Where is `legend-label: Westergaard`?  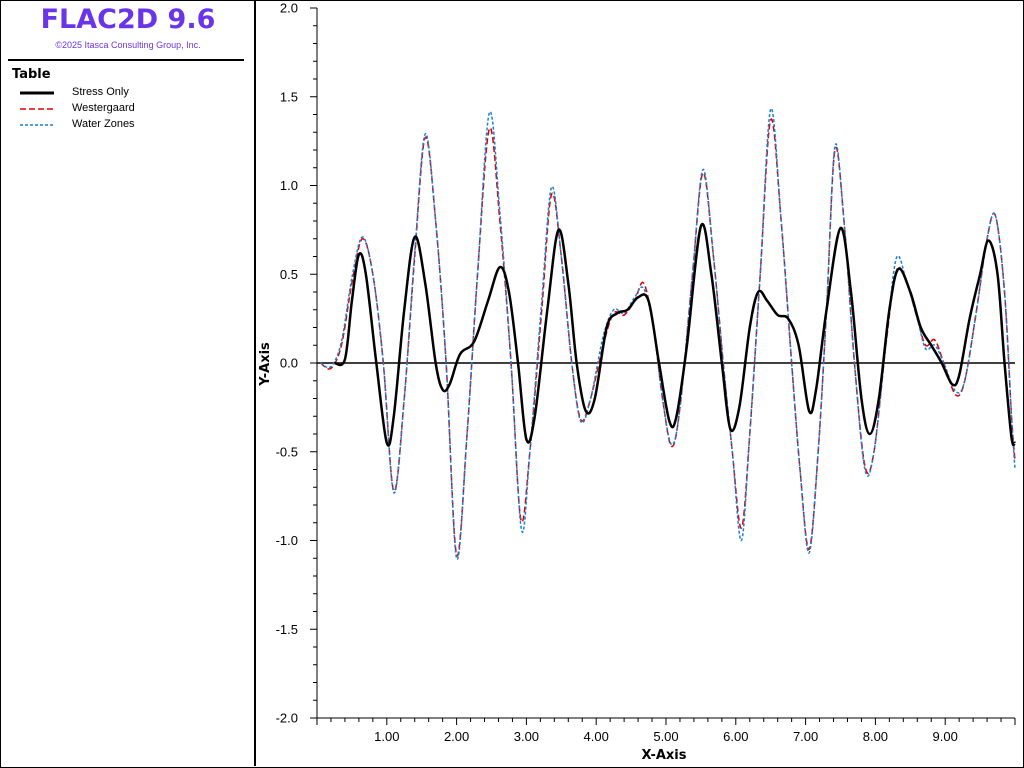 legend-label: Westergaard is located at coordinates (103, 108).